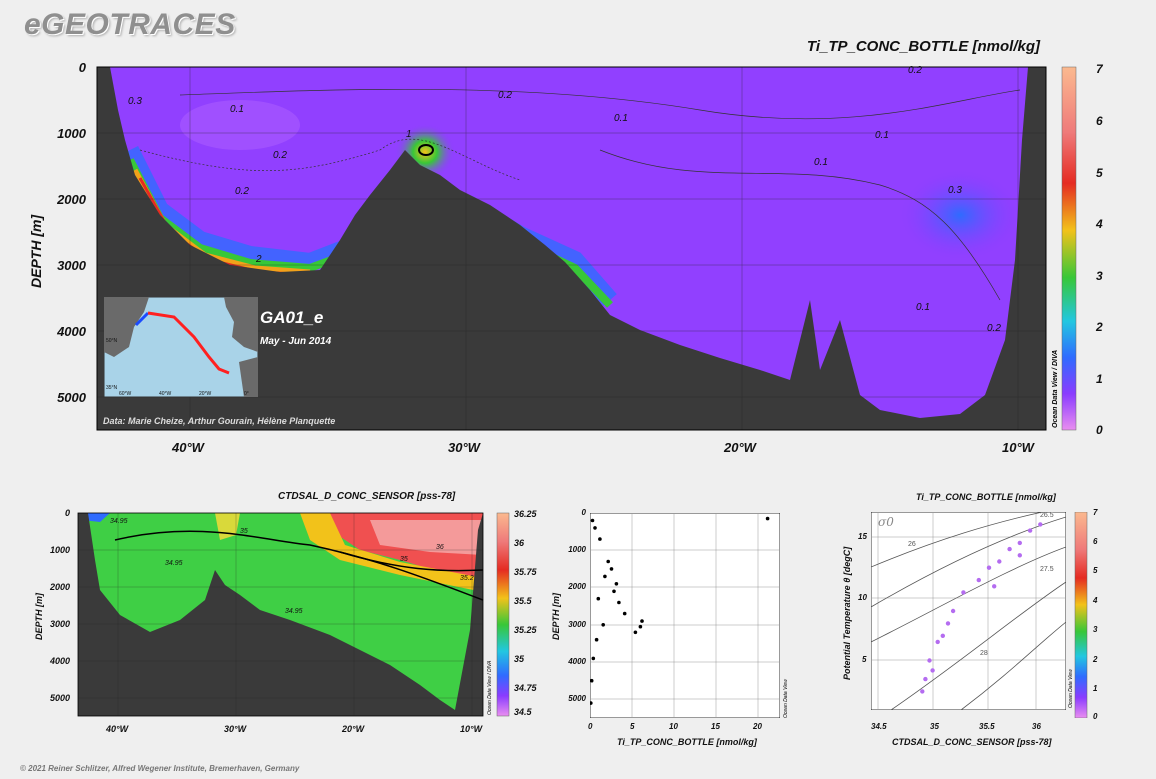 This screenshot has width=1156, height=779. What do you see at coordinates (1095, 629) in the screenshot?
I see `ts-colorbar-tick: 3` at bounding box center [1095, 629].